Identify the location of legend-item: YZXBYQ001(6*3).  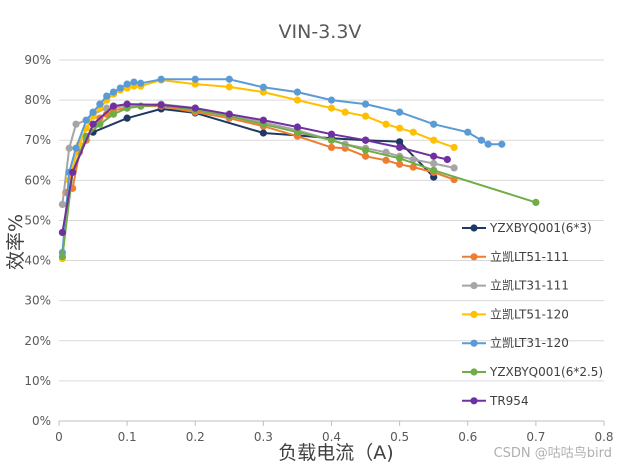
(527, 228).